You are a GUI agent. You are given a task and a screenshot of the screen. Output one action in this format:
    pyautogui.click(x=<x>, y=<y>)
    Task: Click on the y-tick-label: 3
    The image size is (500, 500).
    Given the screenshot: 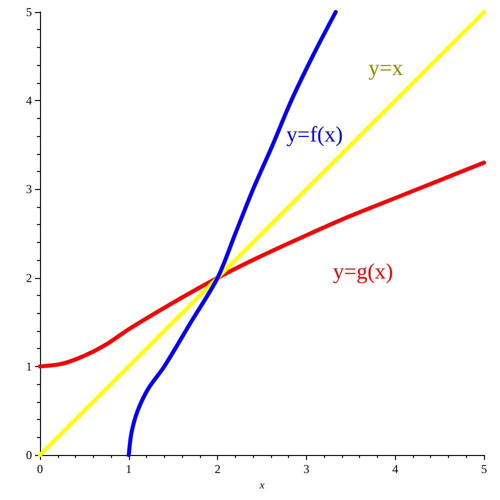 What is the action you would take?
    pyautogui.click(x=29, y=189)
    